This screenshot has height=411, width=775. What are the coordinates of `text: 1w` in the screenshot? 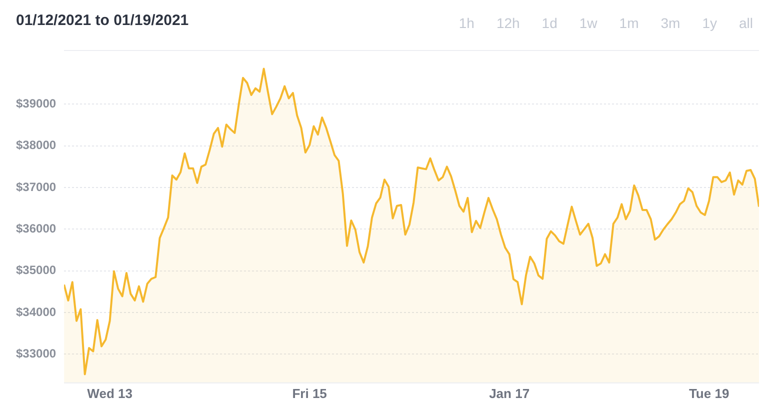 It's located at (588, 23).